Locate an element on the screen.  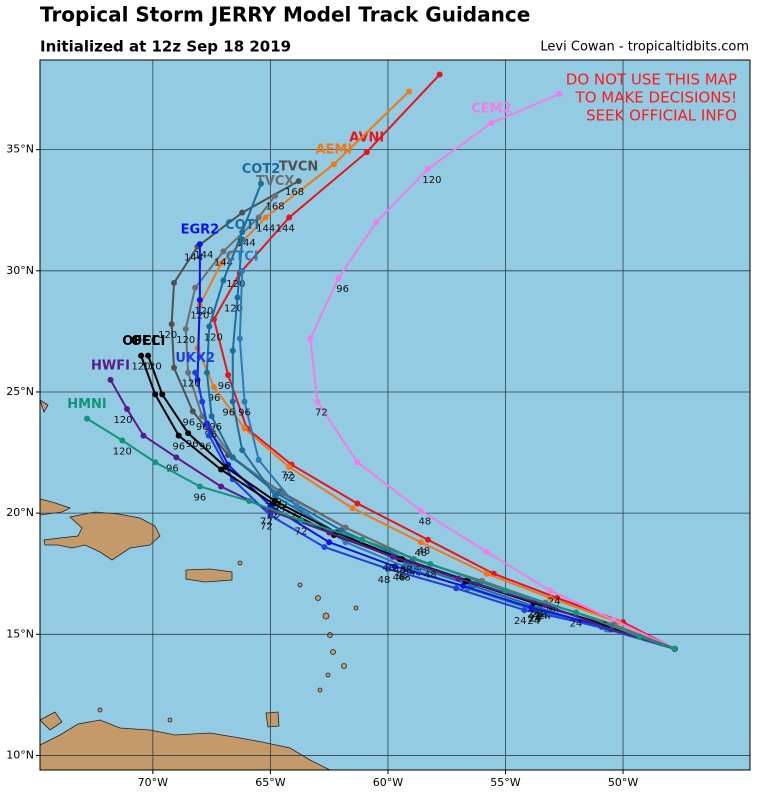
model-name: COTI is located at coordinates (242, 225).